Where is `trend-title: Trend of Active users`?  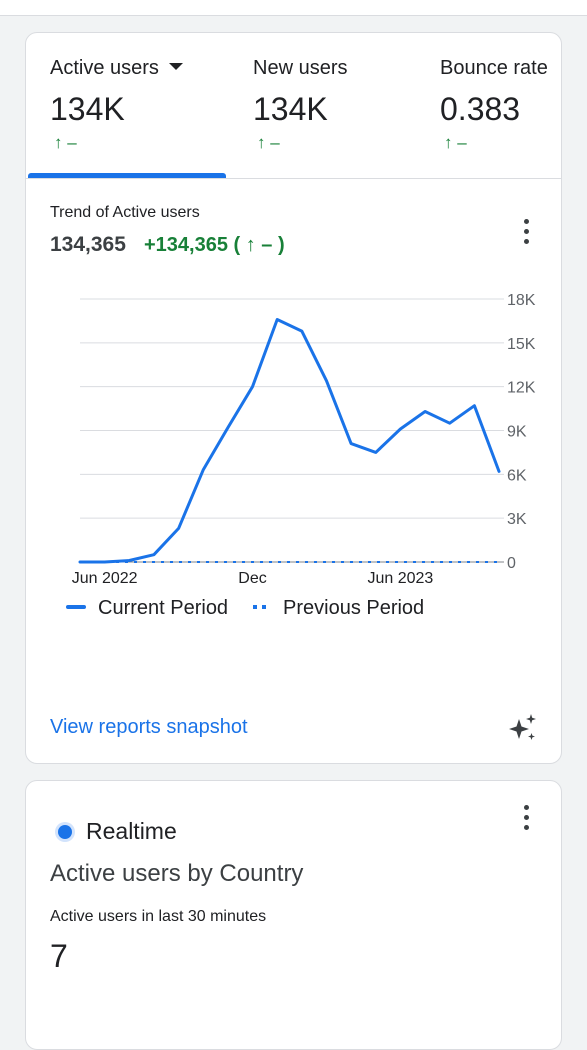
trend-title: Trend of Active users is located at coordinates (125, 212).